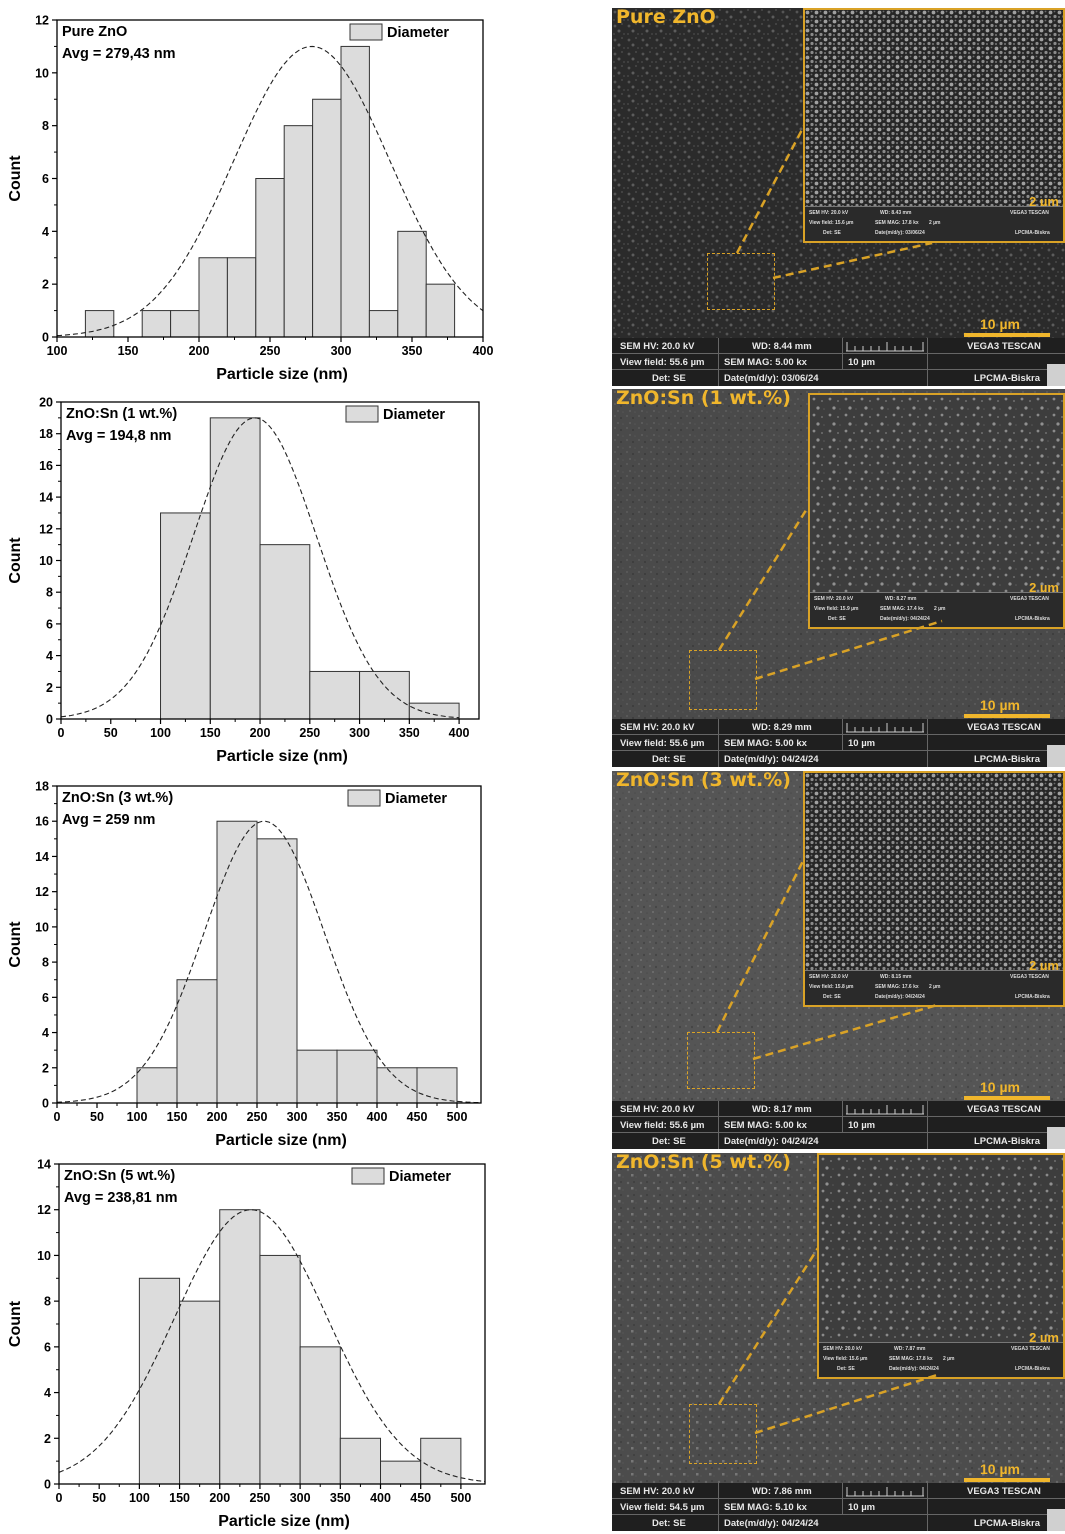  What do you see at coordinates (45, 232) in the screenshot?
I see `y-tick-label: 4` at bounding box center [45, 232].